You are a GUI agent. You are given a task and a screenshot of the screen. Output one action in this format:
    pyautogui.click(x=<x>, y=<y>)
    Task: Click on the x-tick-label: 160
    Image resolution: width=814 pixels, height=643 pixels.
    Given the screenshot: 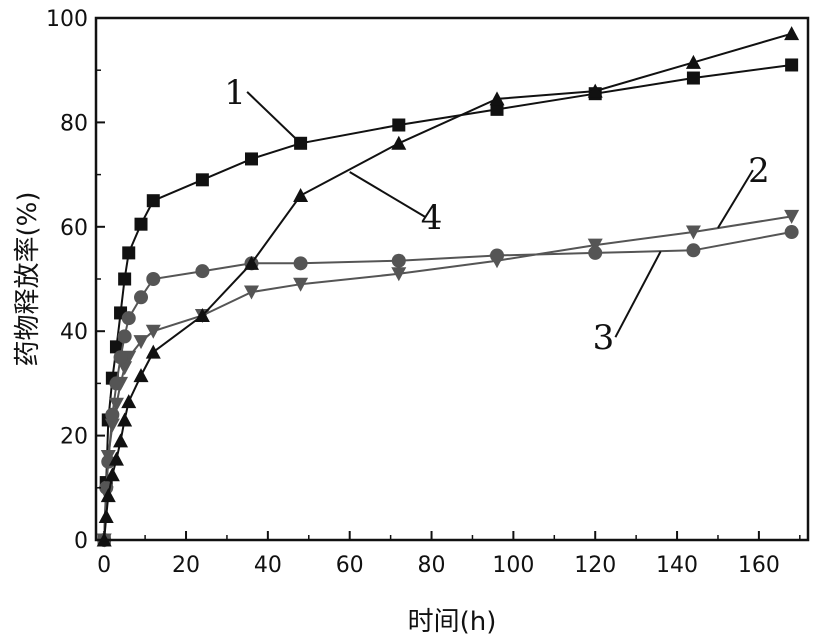 What is the action you would take?
    pyautogui.click(x=759, y=565)
    